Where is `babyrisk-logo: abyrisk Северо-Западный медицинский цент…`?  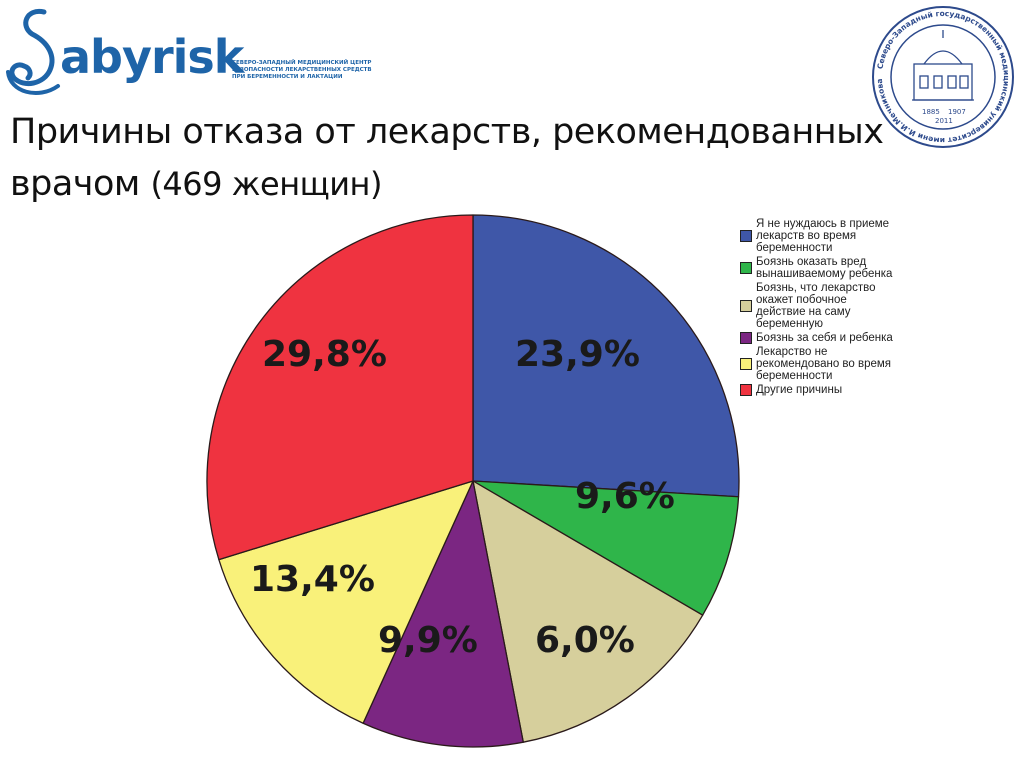 babyrisk-logo: abyrisk Северо-Западный медицинский цент… is located at coordinates (188, 54).